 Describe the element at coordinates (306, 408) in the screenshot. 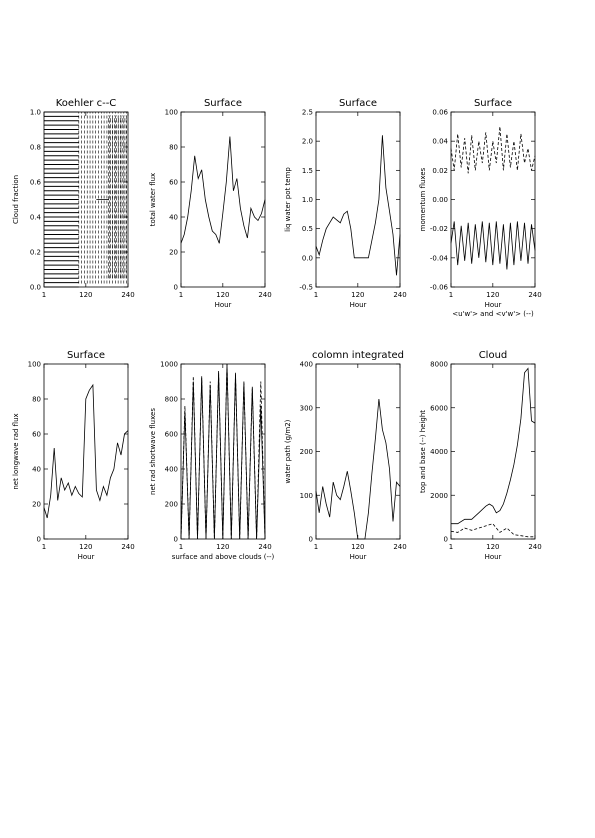

I see `y-tick-label: 300` at that location.